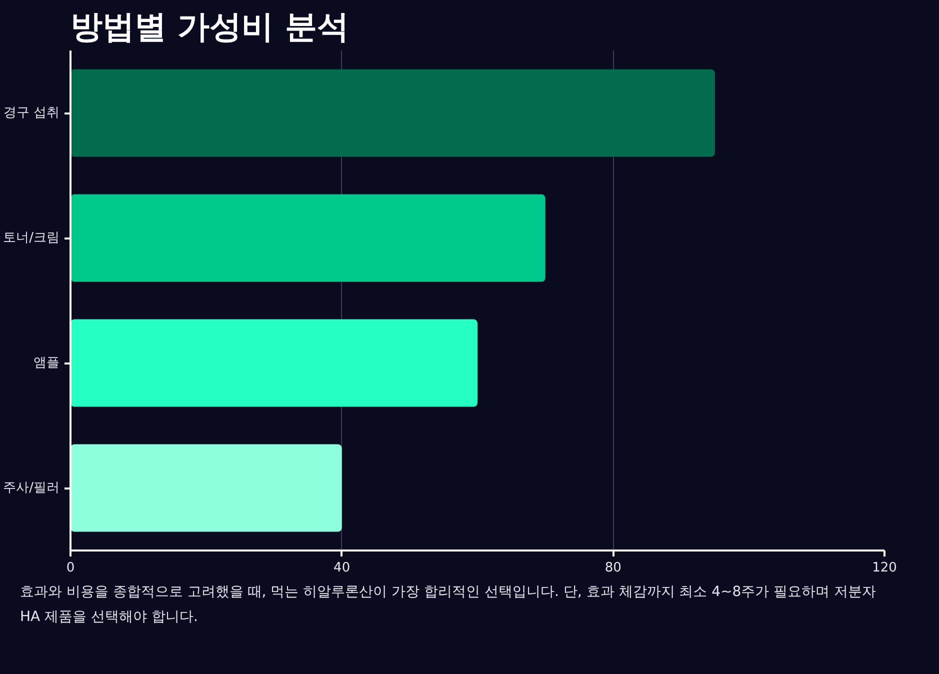  What do you see at coordinates (31, 113) in the screenshot?
I see `y-tick-label: 경구 섭취` at bounding box center [31, 113].